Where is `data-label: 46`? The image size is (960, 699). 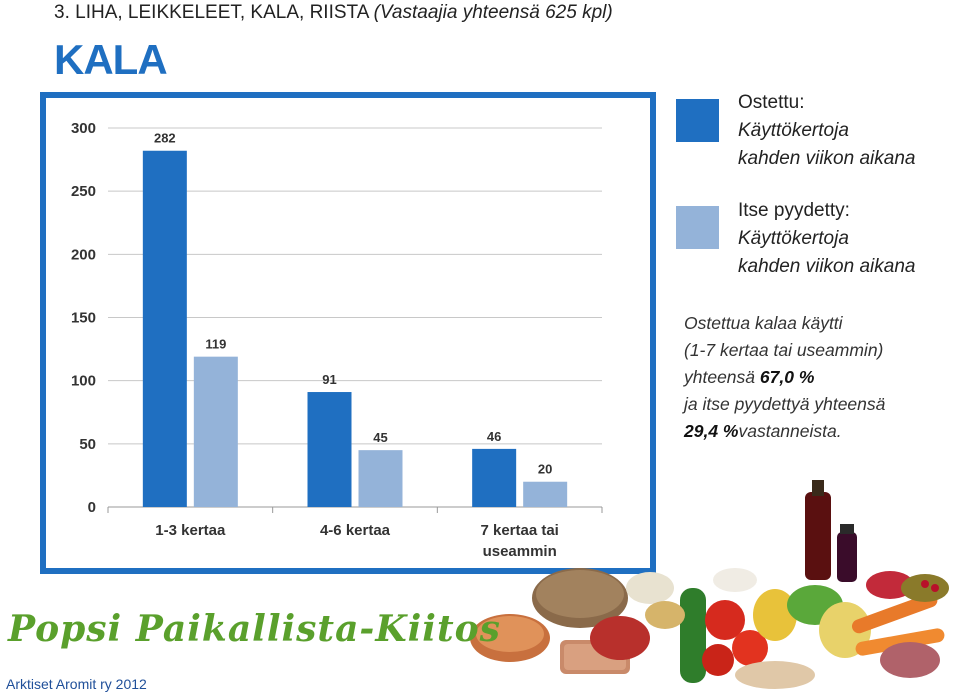 data-label: 46 is located at coordinates (494, 436).